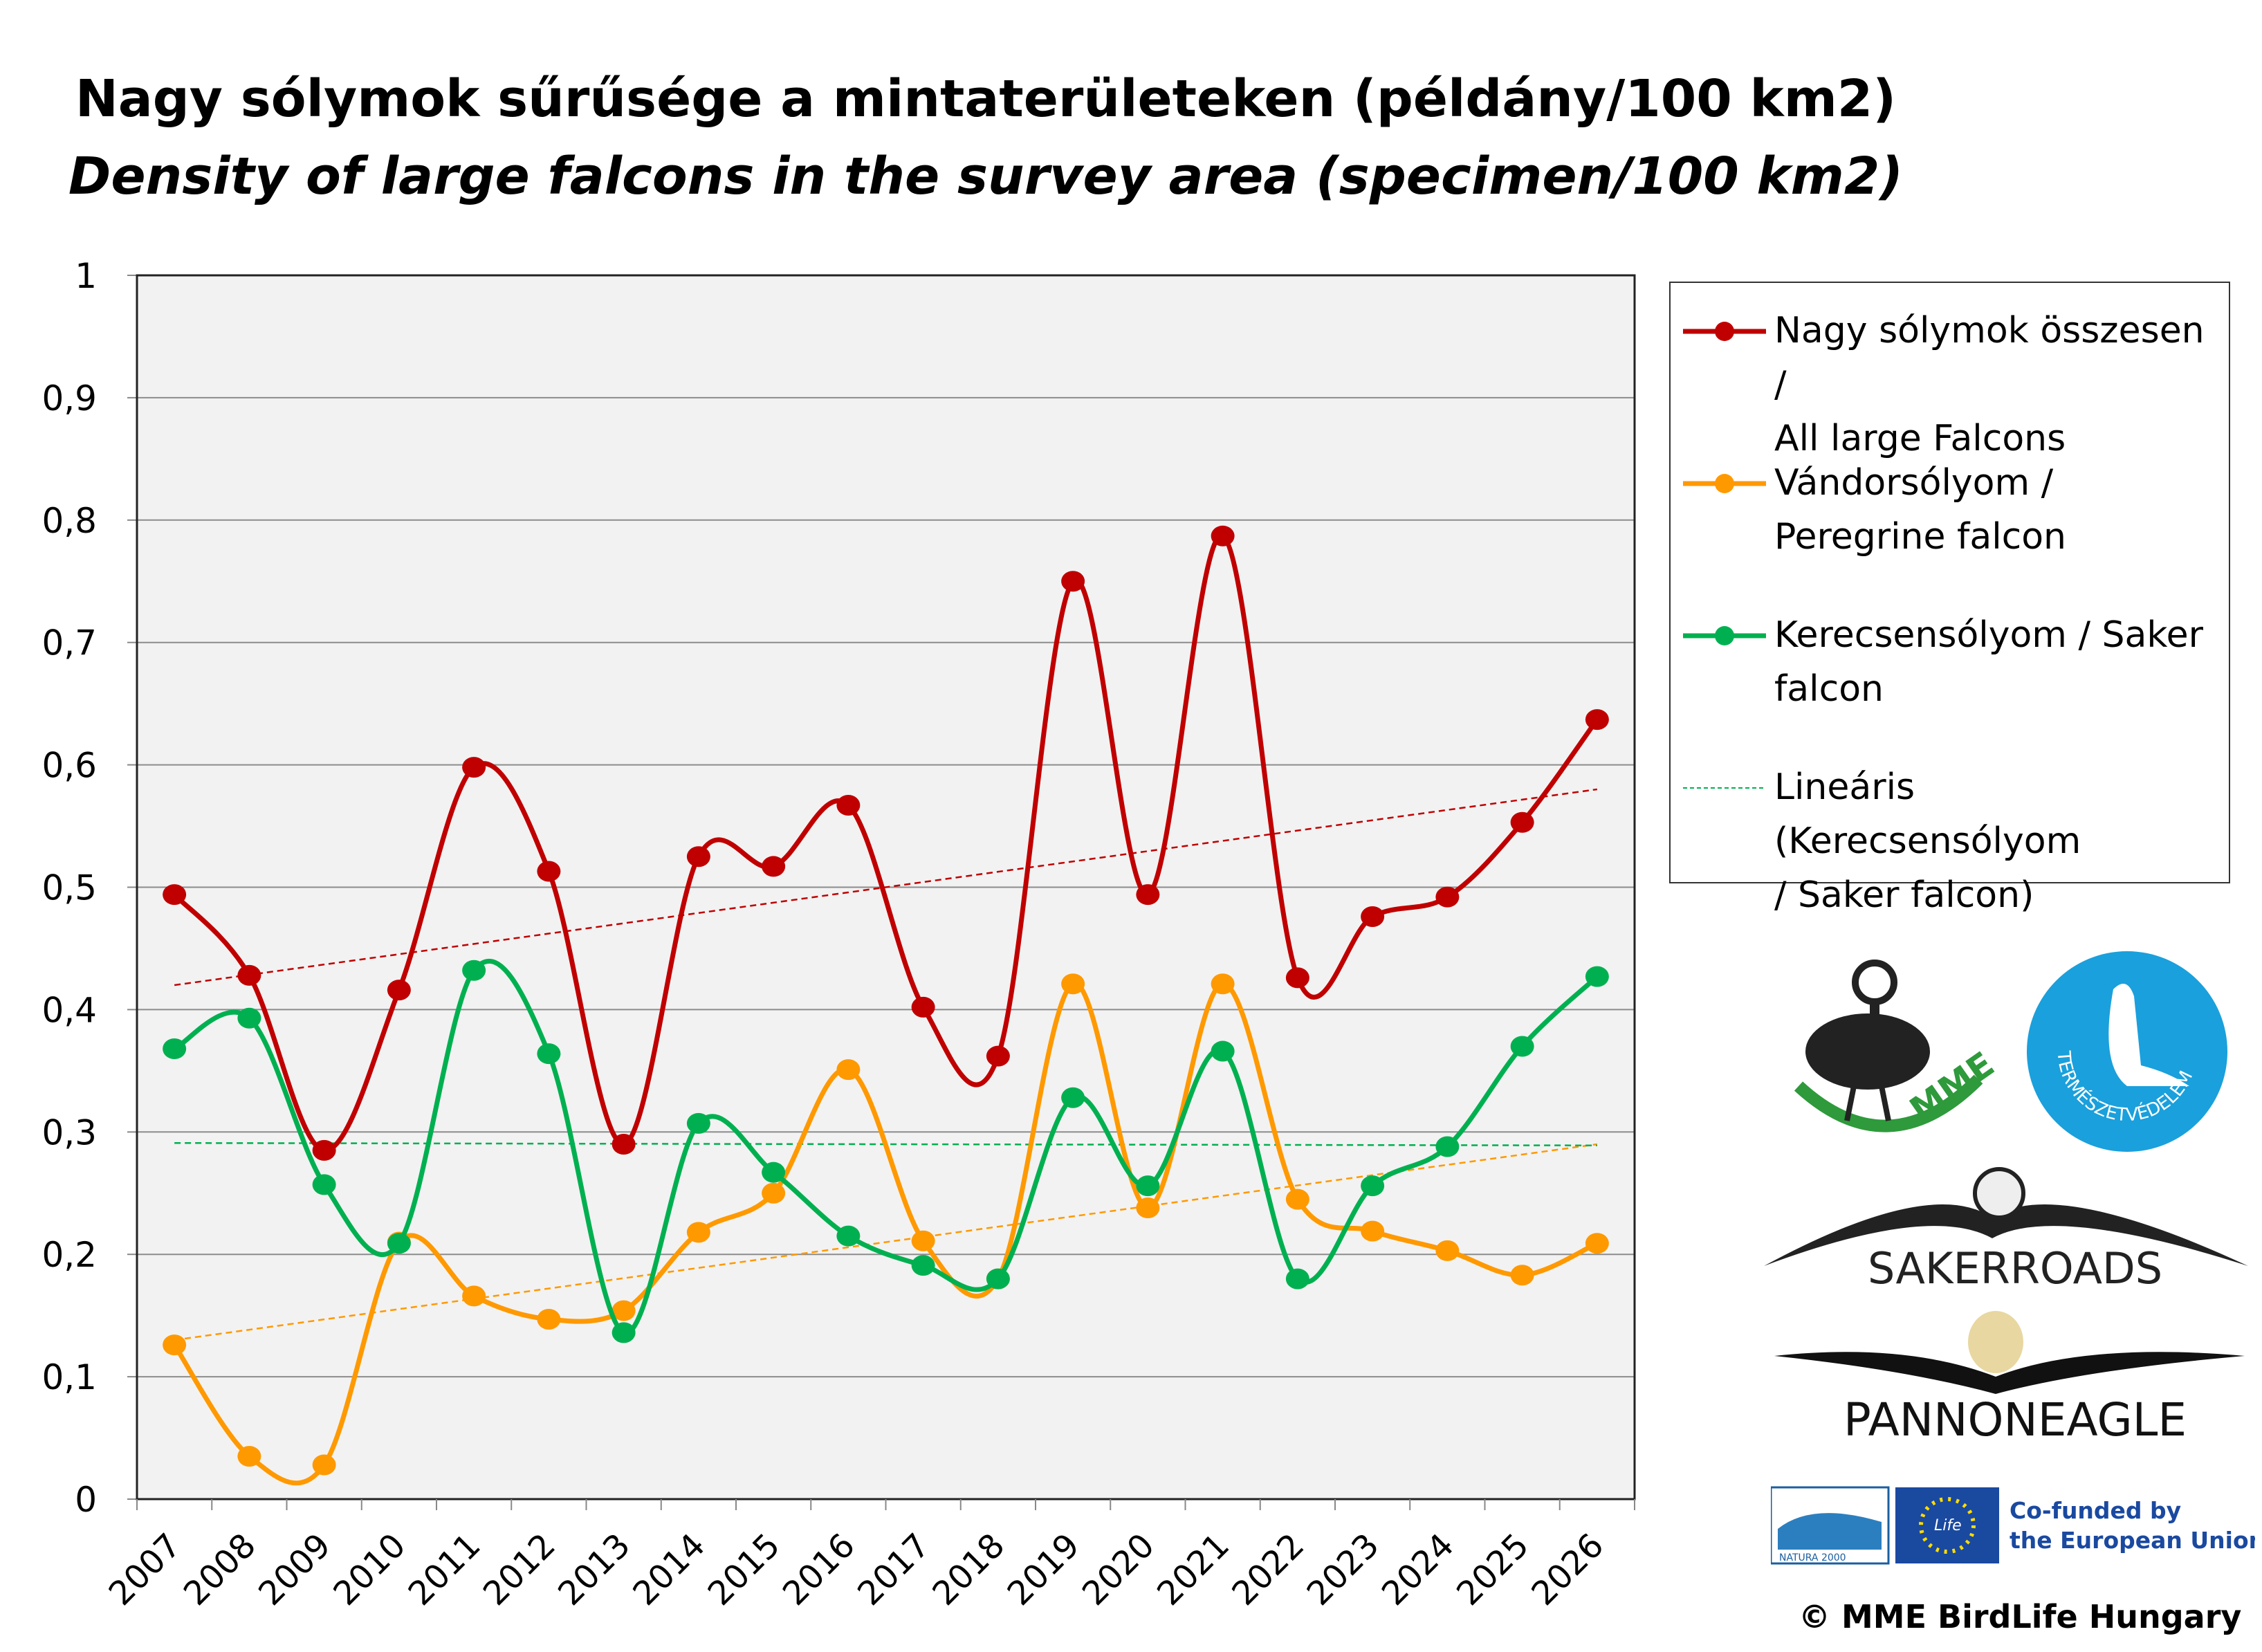 Image resolution: width=2262 pixels, height=1652 pixels. I want to click on pannoneagle-text: PANNONEAGLE, so click(2015, 1419).